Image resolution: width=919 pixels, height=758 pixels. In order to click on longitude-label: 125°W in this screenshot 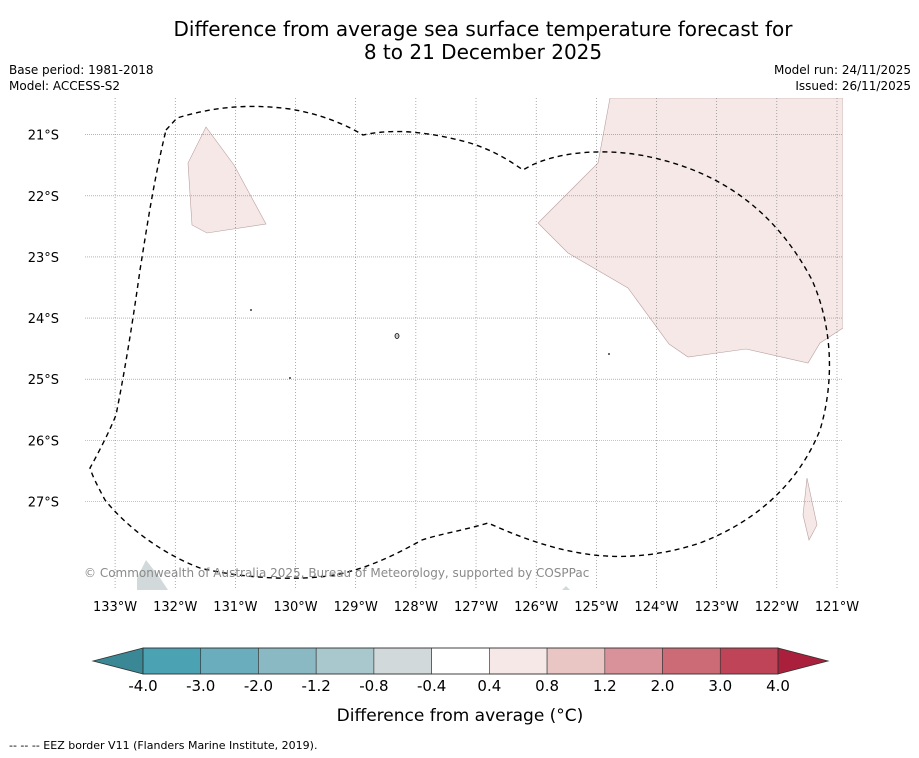, I will do `click(596, 607)`.